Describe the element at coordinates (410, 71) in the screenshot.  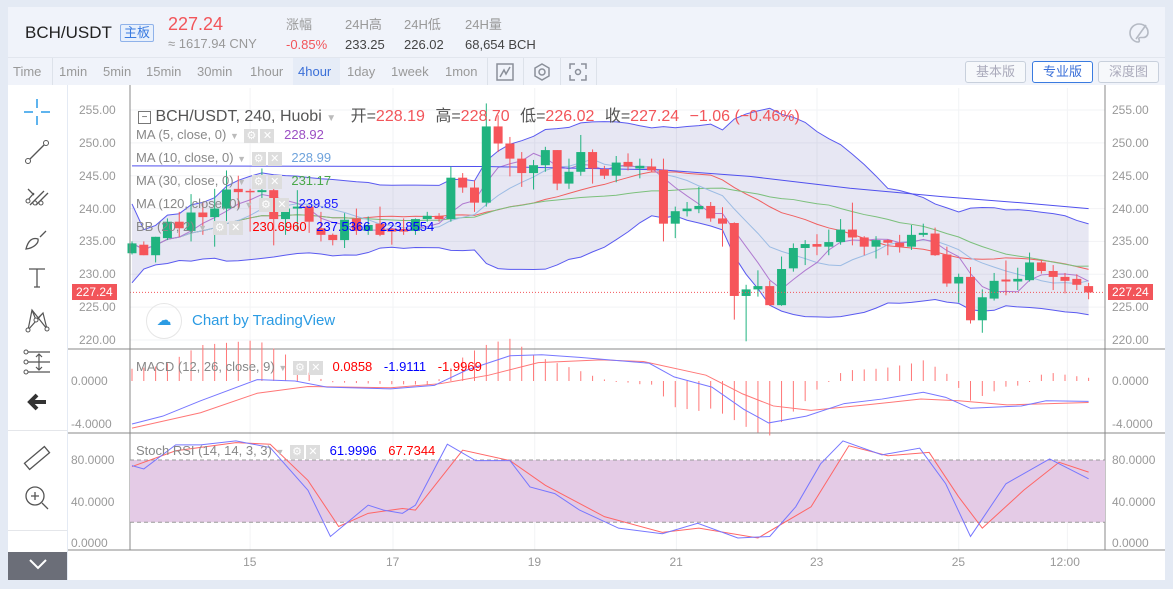
I see `tf-1week: 1week` at that location.